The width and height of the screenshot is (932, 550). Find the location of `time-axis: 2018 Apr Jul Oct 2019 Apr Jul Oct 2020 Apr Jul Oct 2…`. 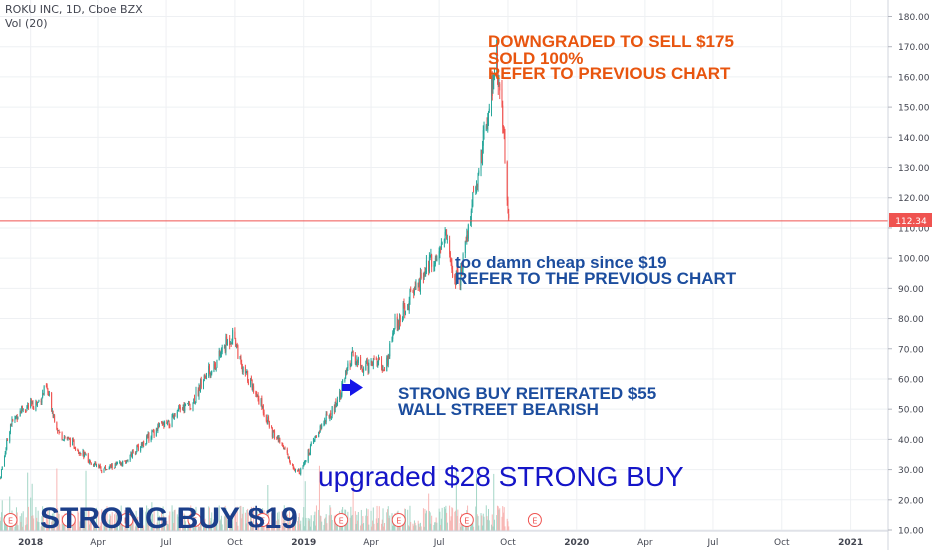

time-axis: 2018 Apr Jul Oct 2019 Apr Jul Oct 2020 Apr Jul Oct 2… is located at coordinates (440, 543).